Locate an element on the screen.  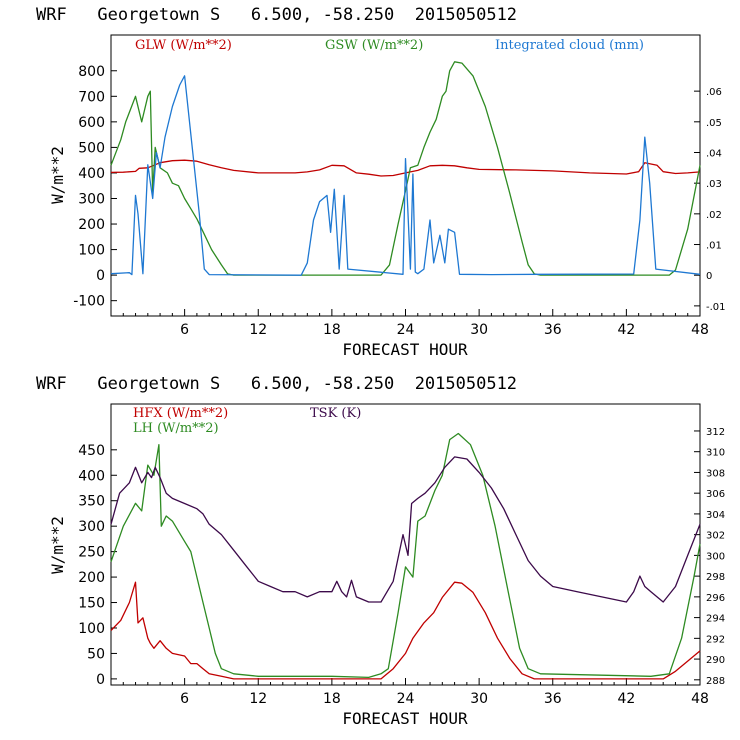
legend-tsk: TSK (K) is located at coordinates (335, 413).